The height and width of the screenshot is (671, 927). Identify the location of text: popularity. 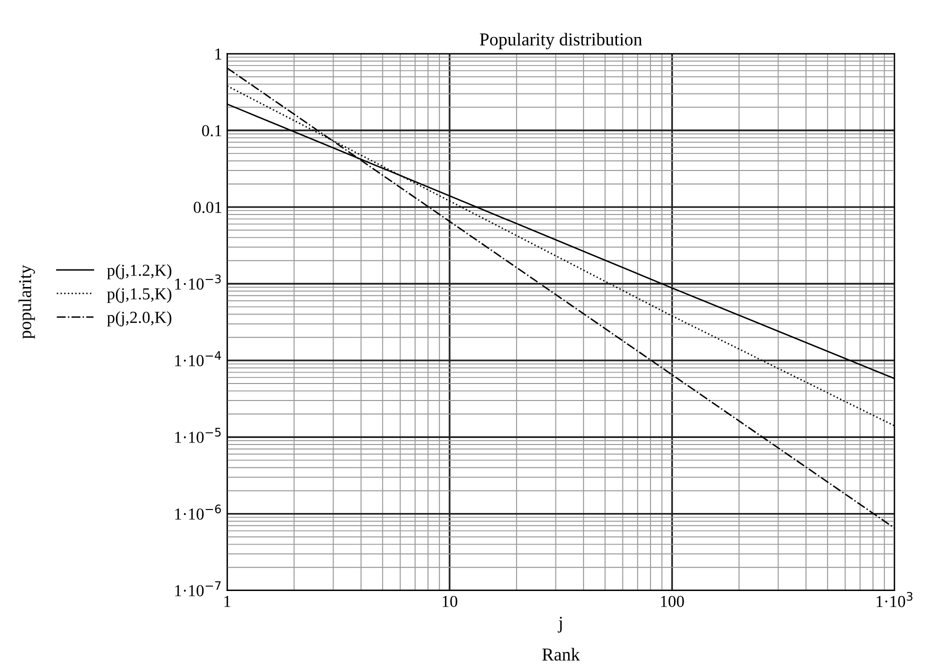
(26, 301).